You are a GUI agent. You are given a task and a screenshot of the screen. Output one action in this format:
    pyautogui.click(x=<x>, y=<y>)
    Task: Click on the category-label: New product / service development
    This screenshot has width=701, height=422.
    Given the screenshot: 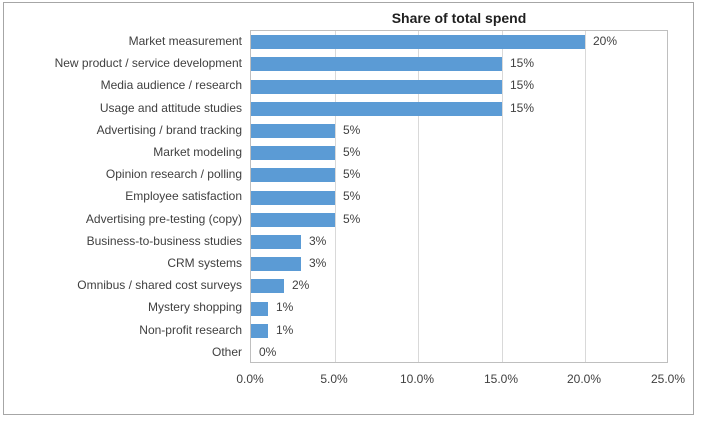 What is the action you would take?
    pyautogui.click(x=148, y=63)
    